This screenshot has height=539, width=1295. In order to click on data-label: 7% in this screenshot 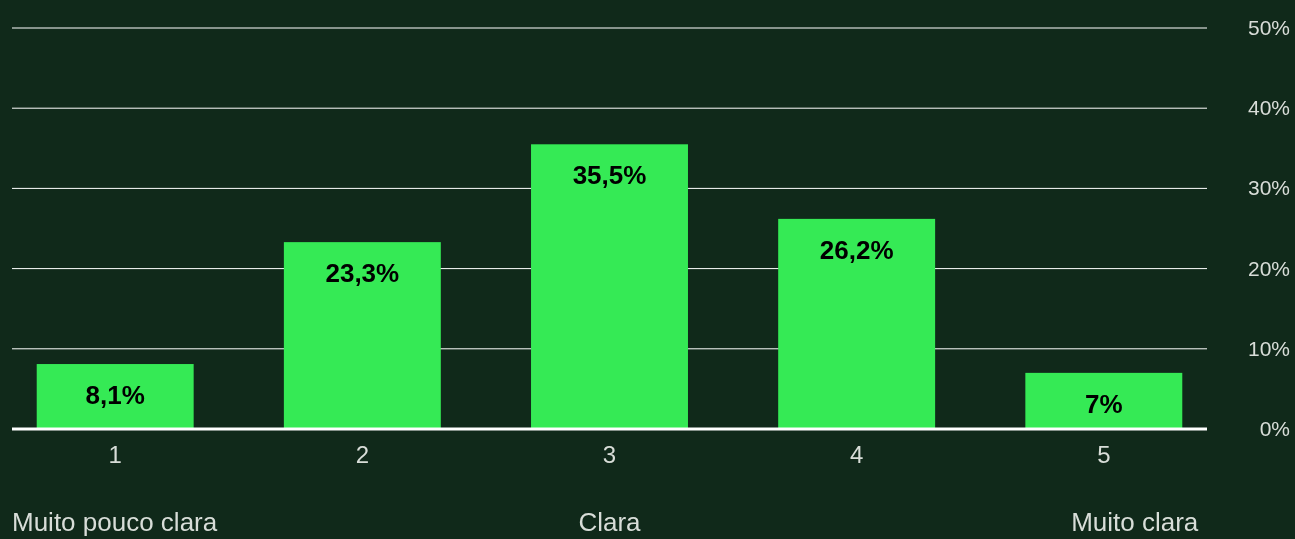, I will do `click(1104, 403)`.